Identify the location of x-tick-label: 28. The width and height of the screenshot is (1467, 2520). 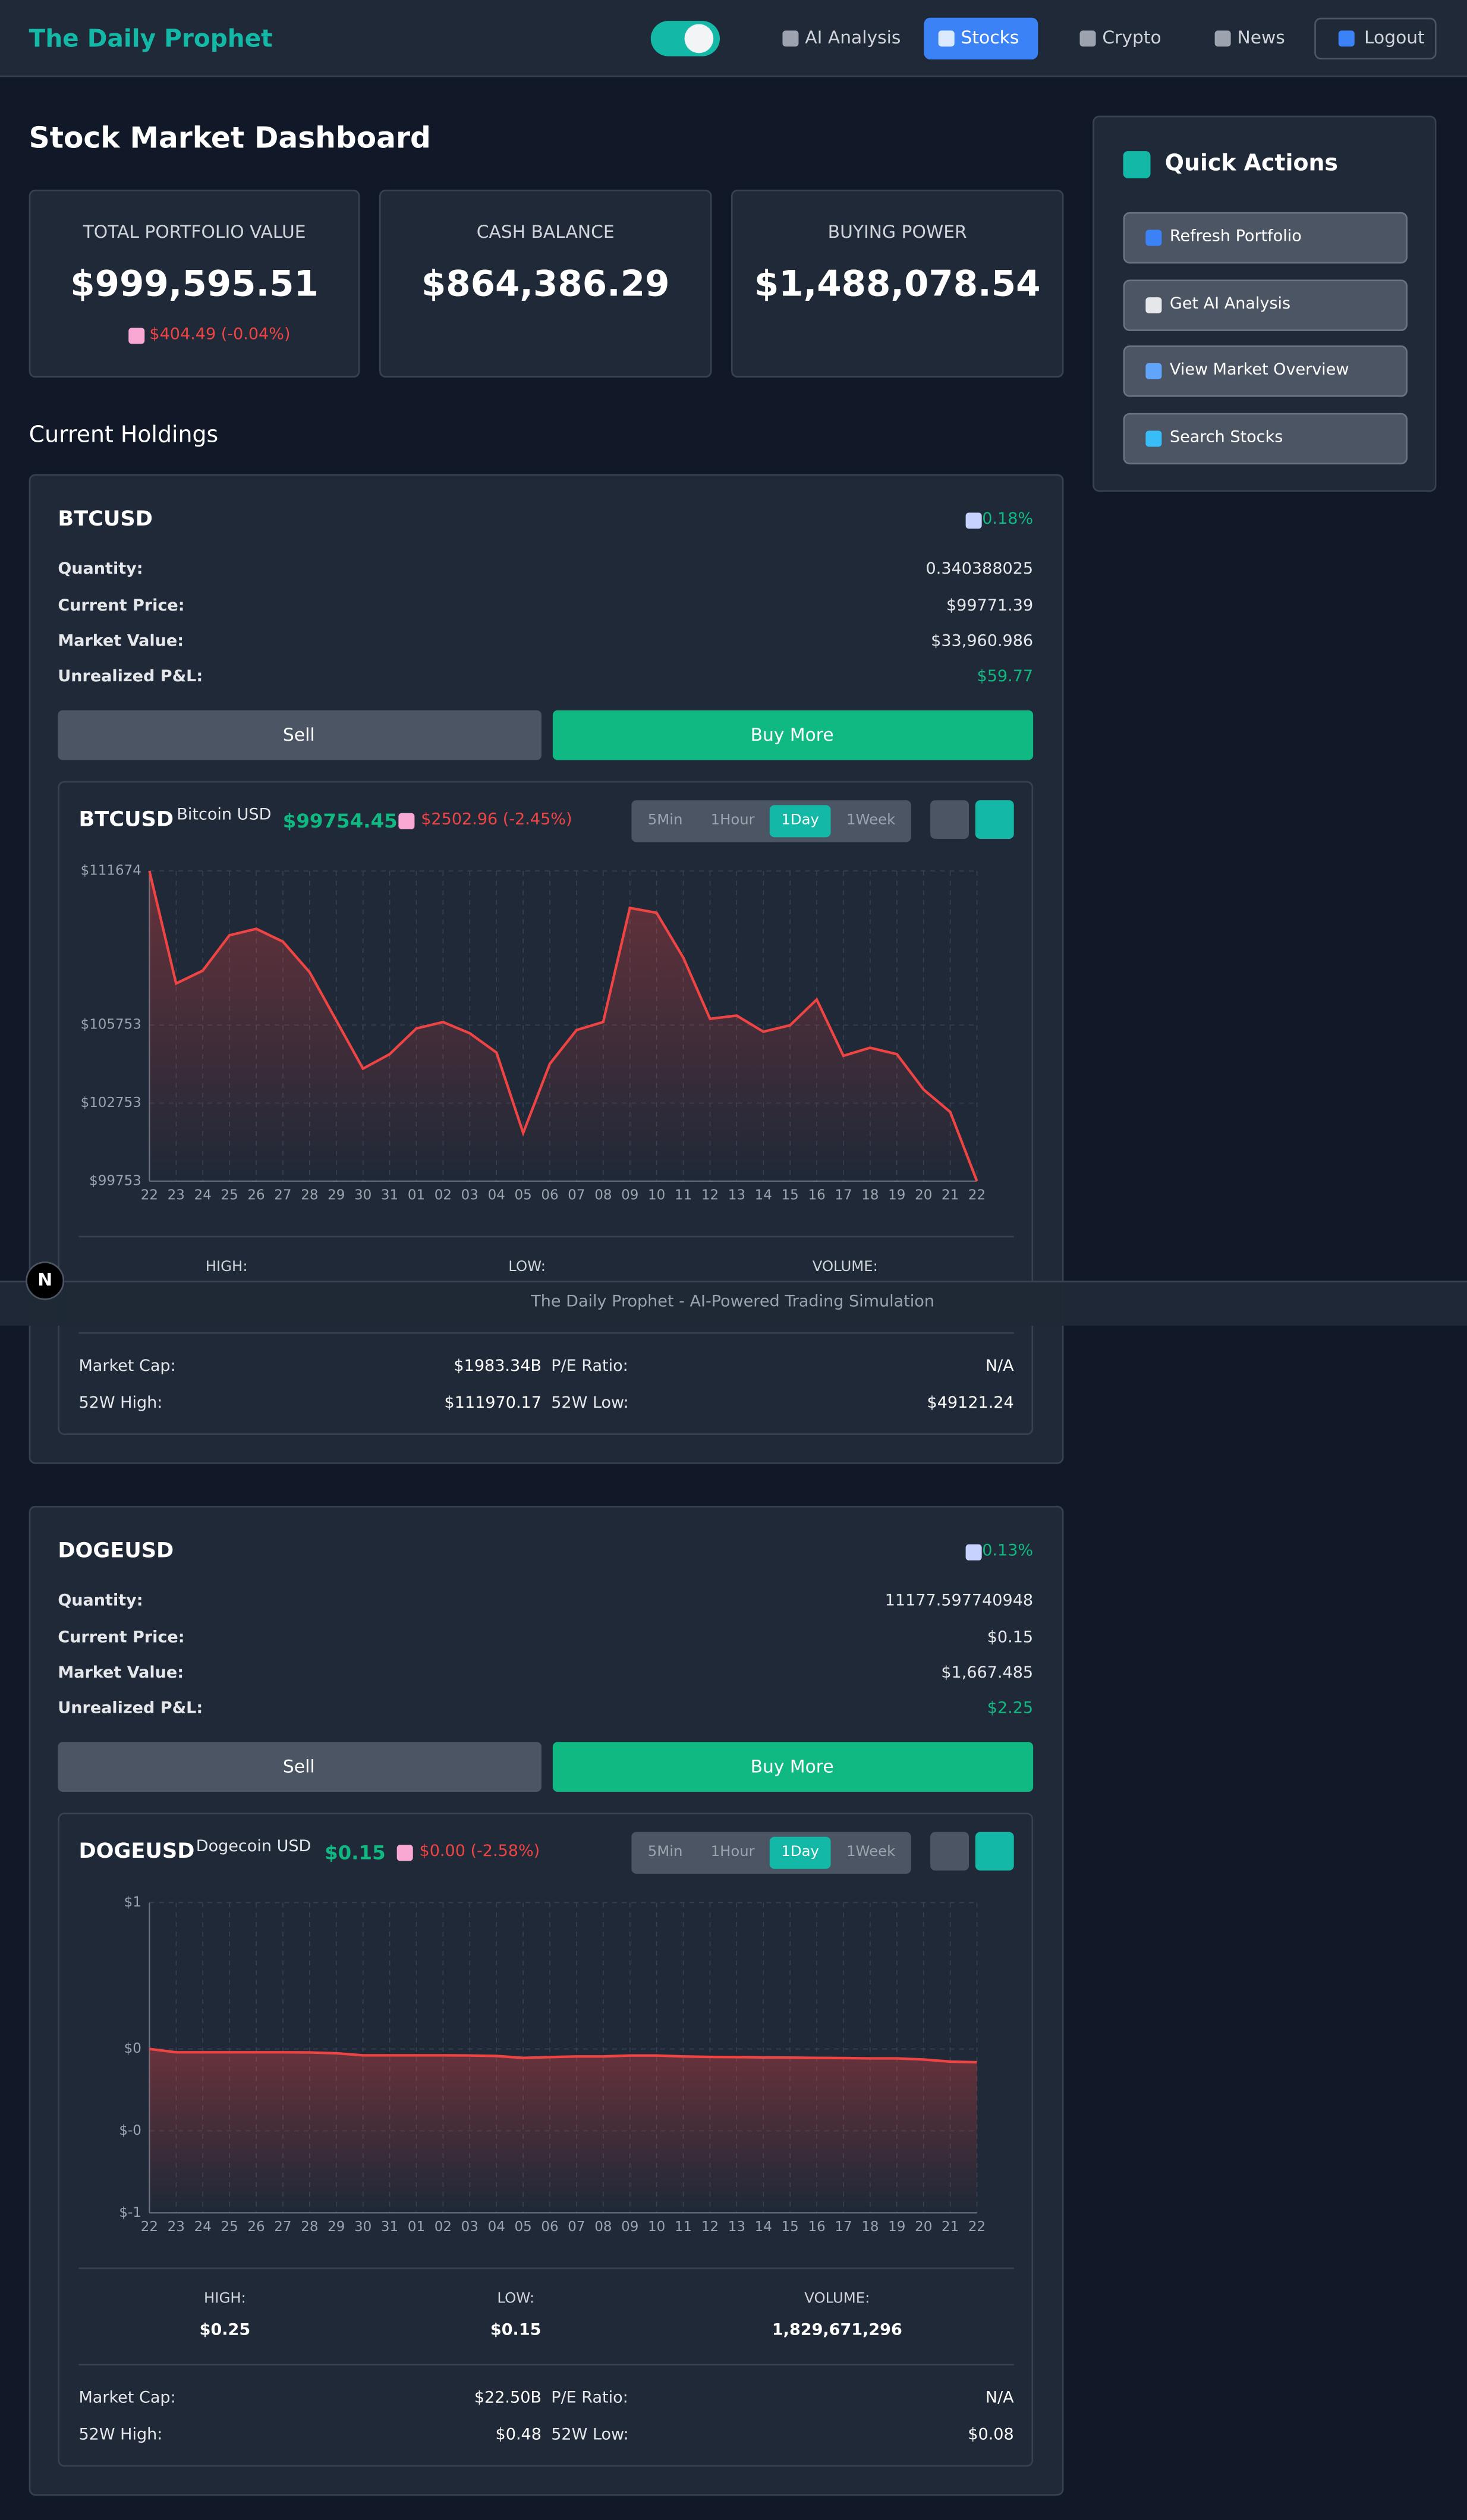
(309, 1195).